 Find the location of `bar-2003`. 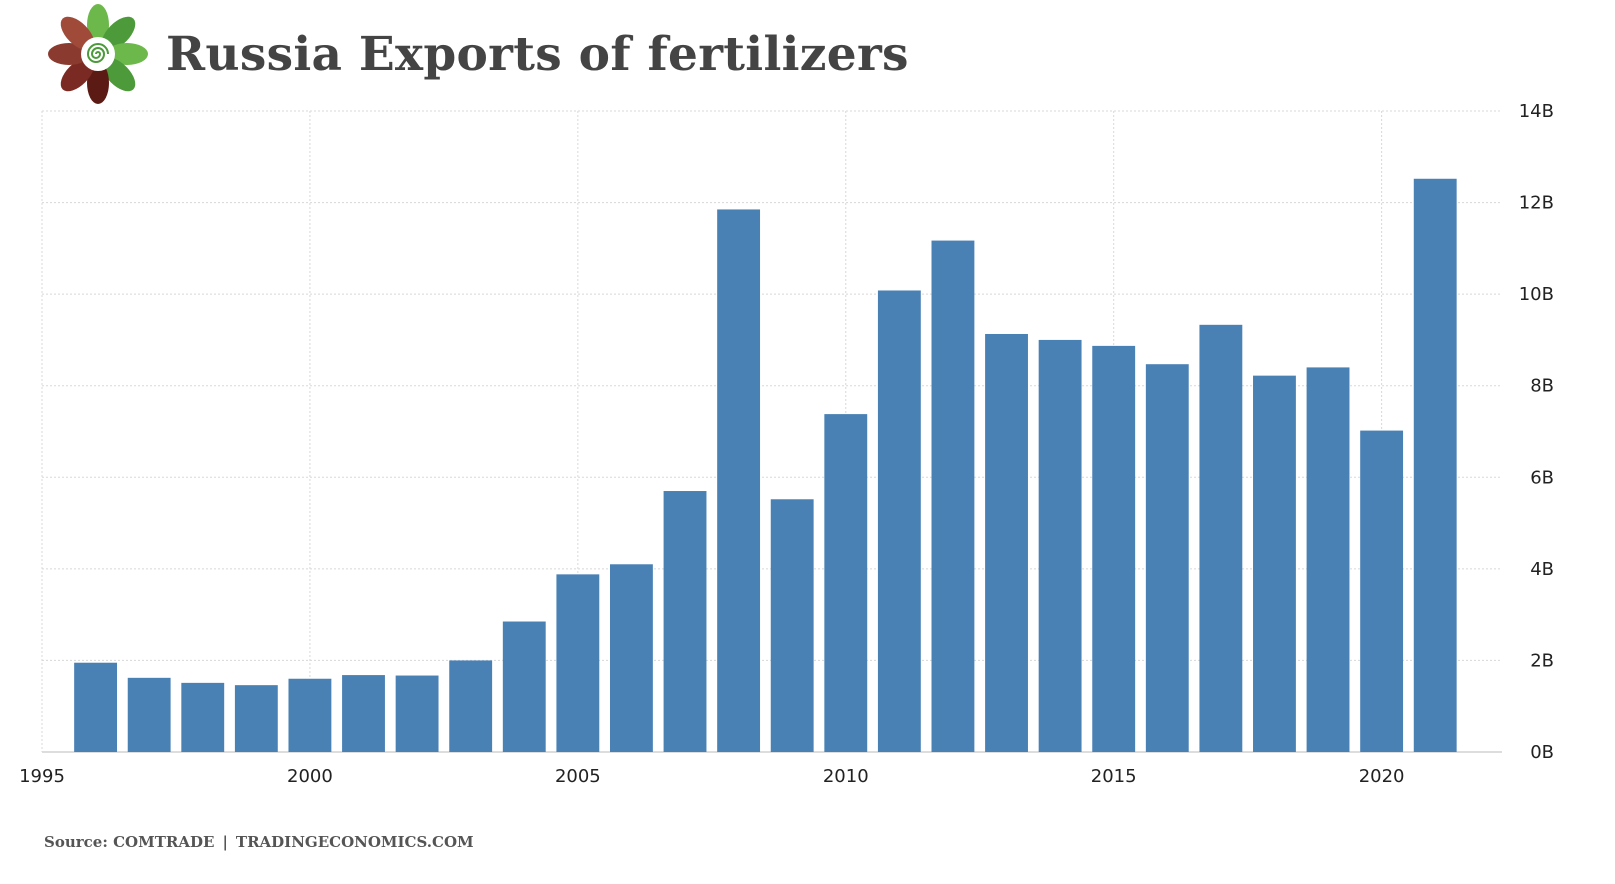

bar-2003 is located at coordinates (471, 706).